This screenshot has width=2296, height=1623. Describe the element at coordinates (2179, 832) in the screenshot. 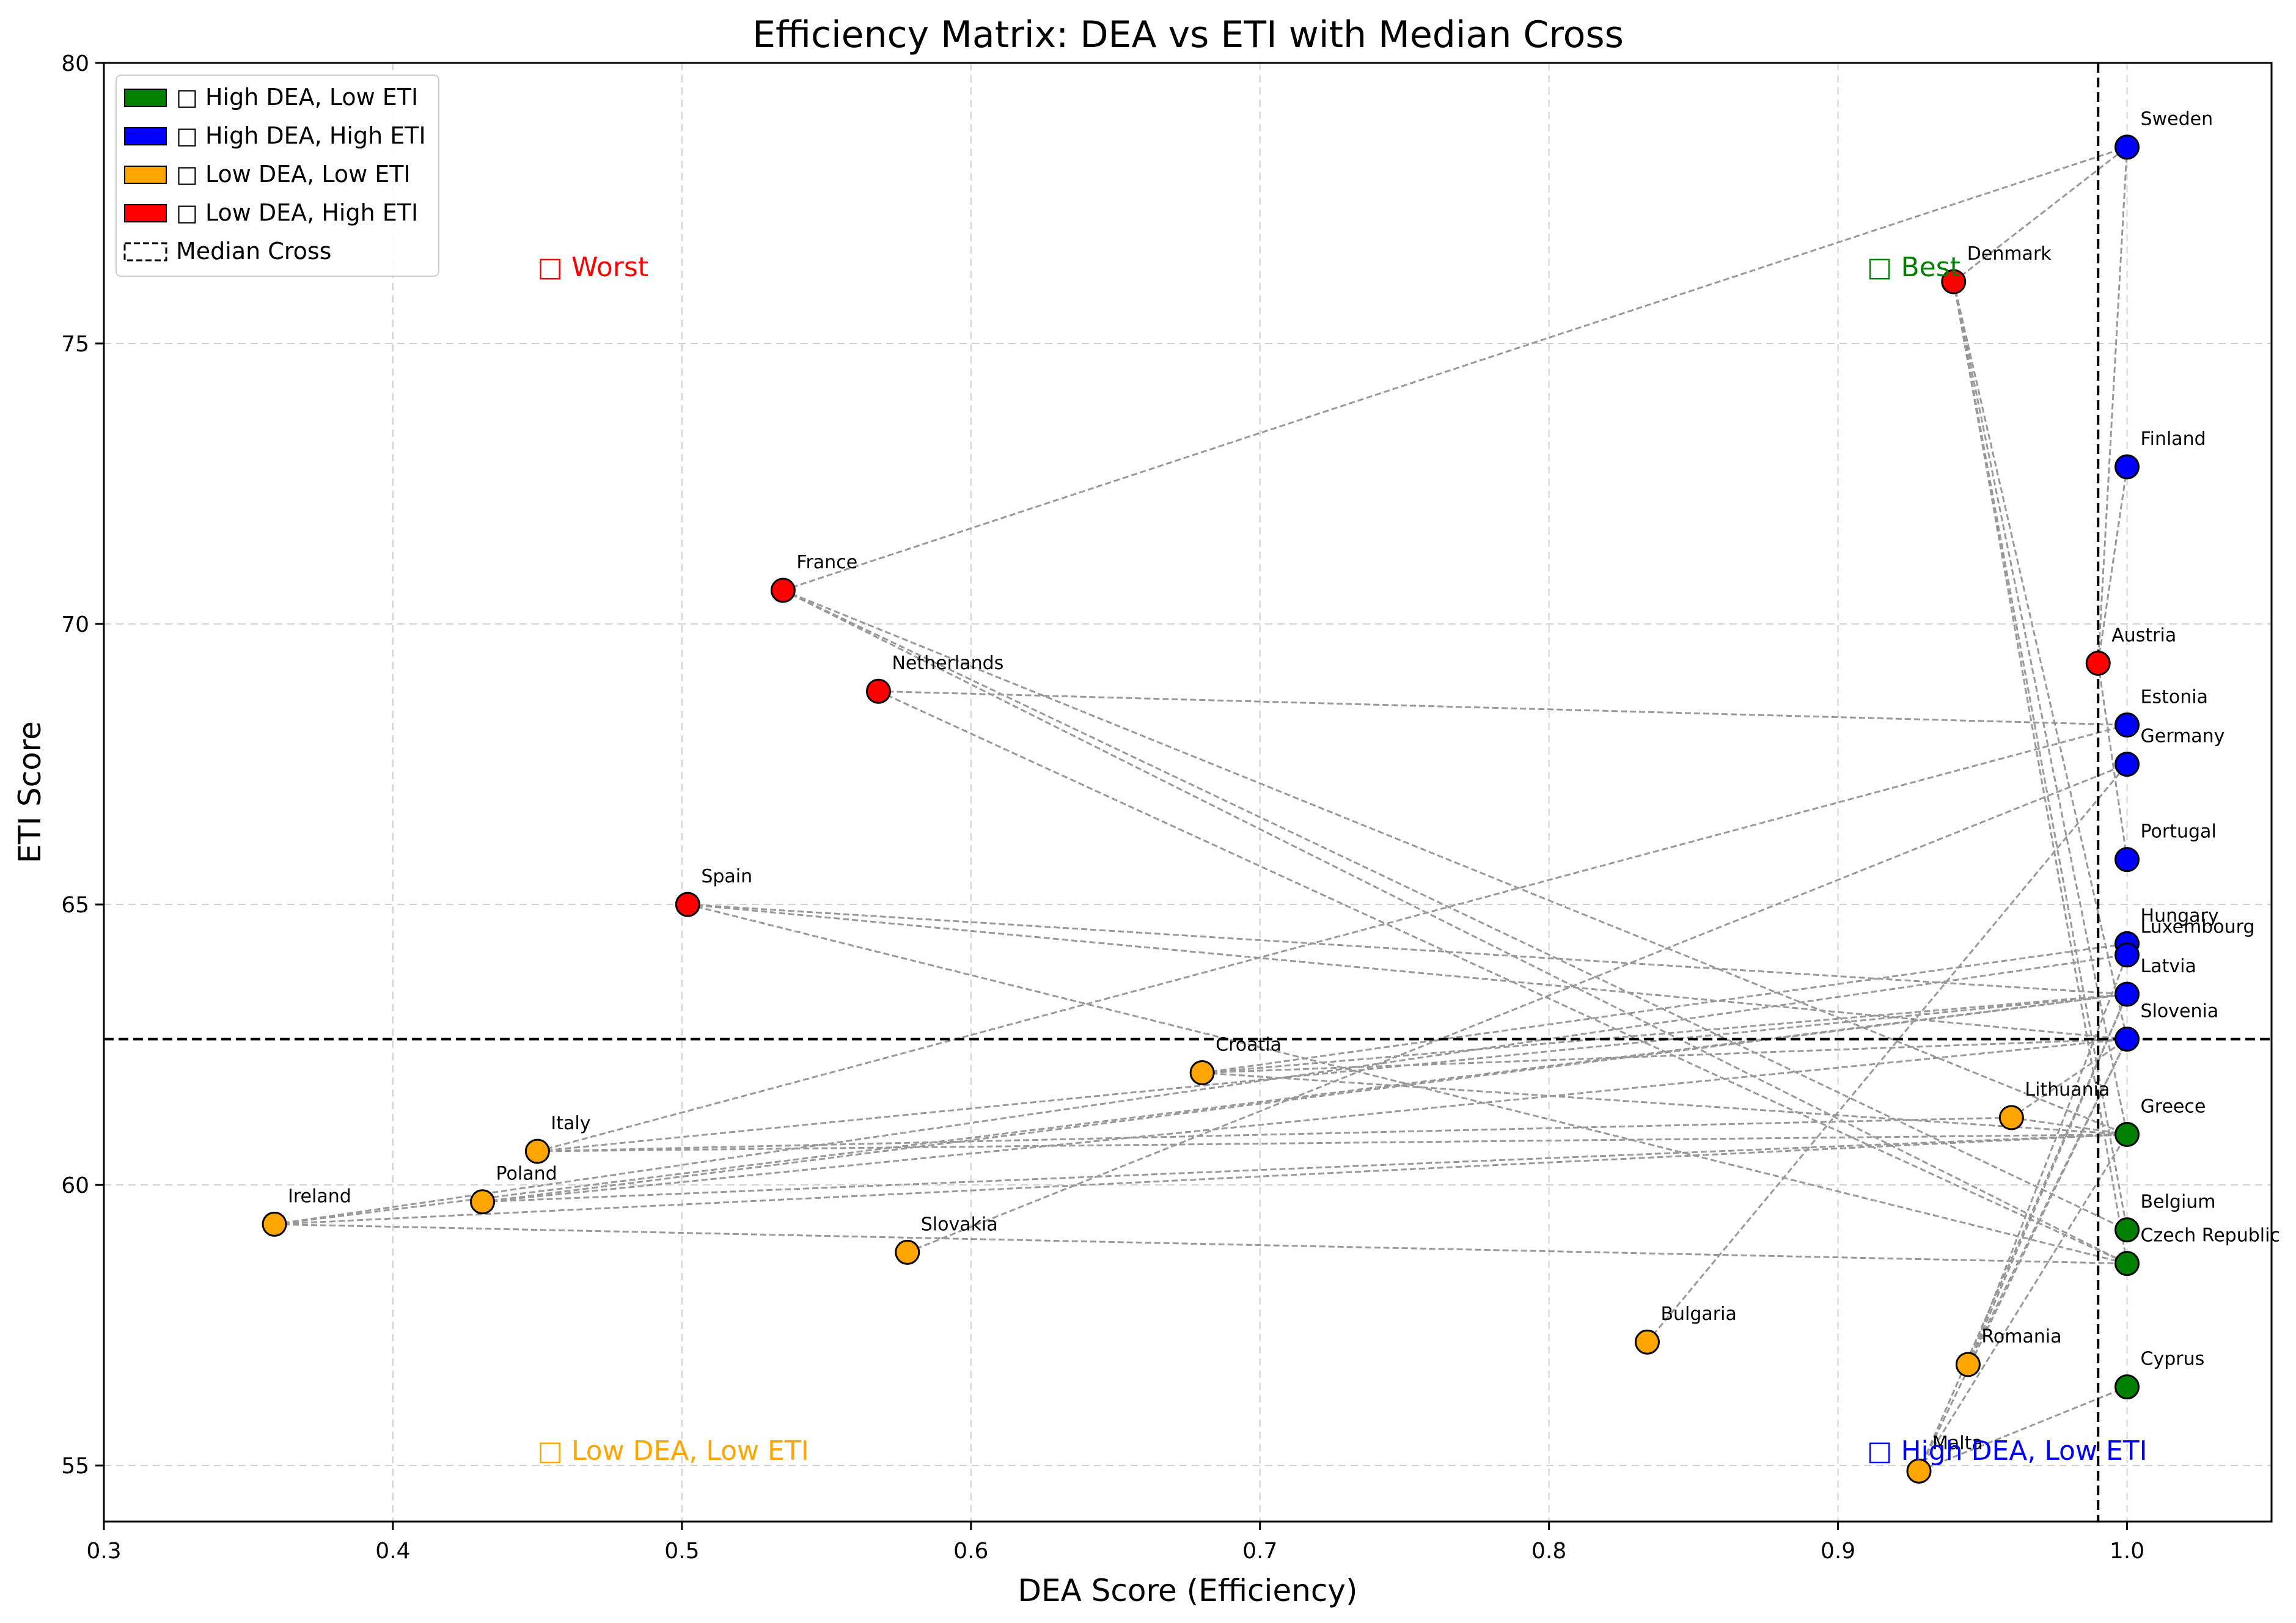

I see `point-label-portugal: Portugal` at that location.